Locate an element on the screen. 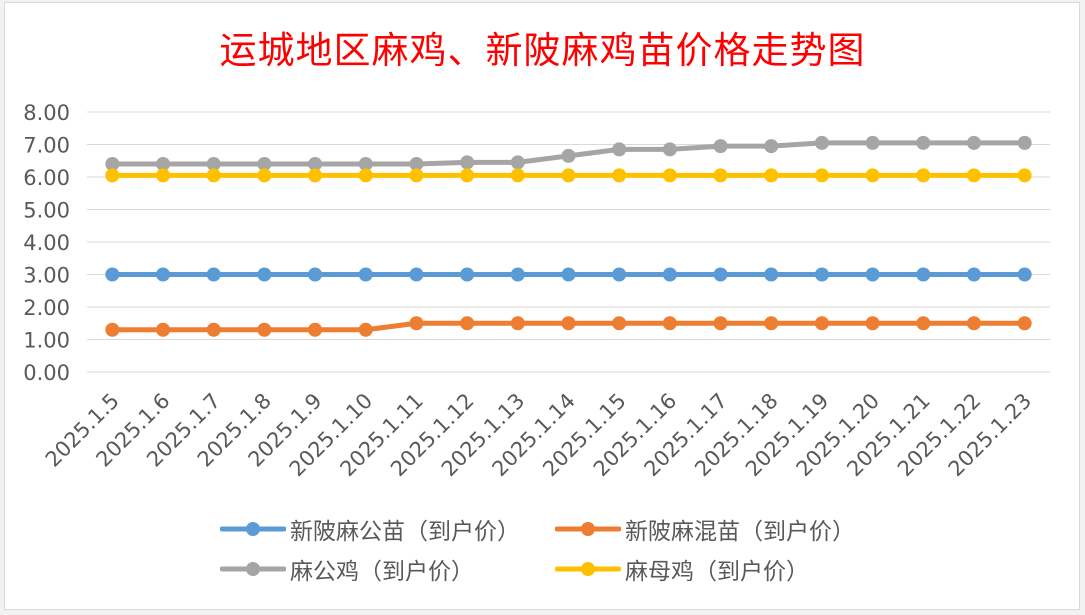 Image resolution: width=1085 pixels, height=615 pixels. y-tick-label: 1.00 is located at coordinates (46, 341).